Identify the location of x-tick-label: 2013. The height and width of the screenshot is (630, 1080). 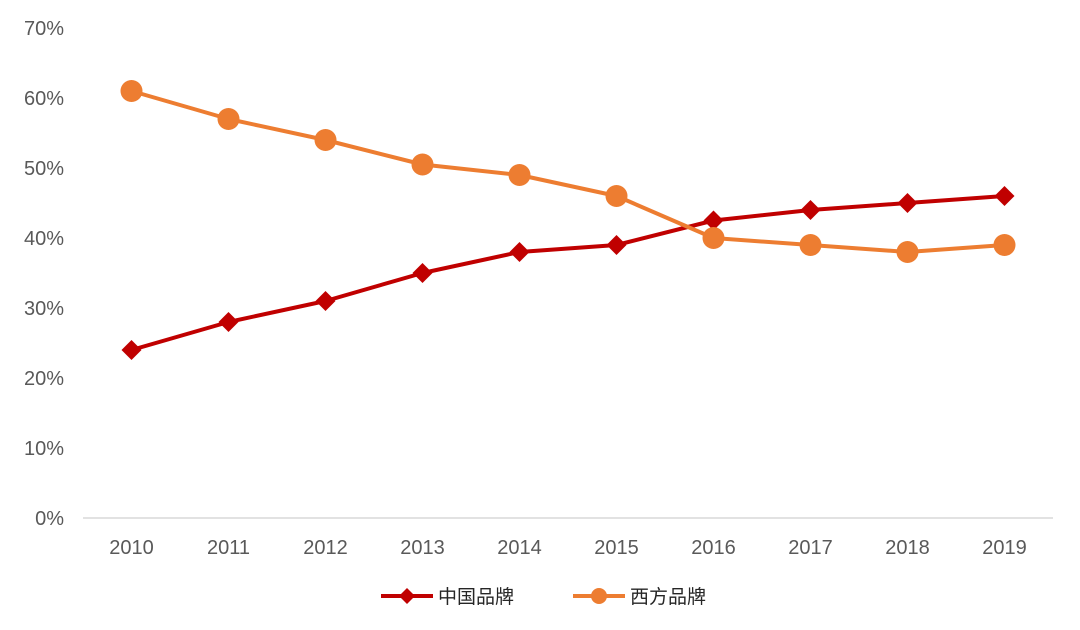
(422, 548).